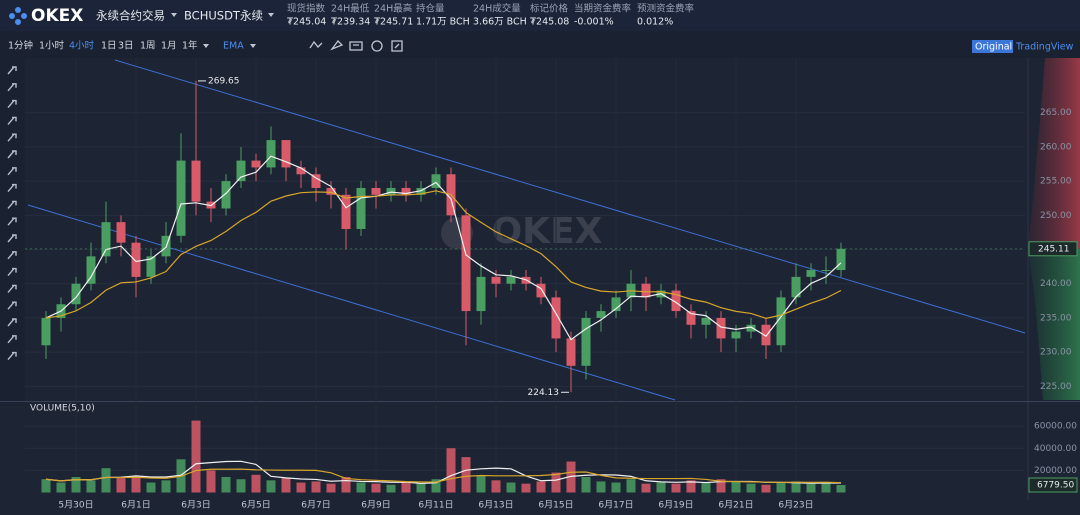 This screenshot has width=1080, height=515. Describe the element at coordinates (795, 505) in the screenshot. I see `x-tick-label: 6月23日` at that location.